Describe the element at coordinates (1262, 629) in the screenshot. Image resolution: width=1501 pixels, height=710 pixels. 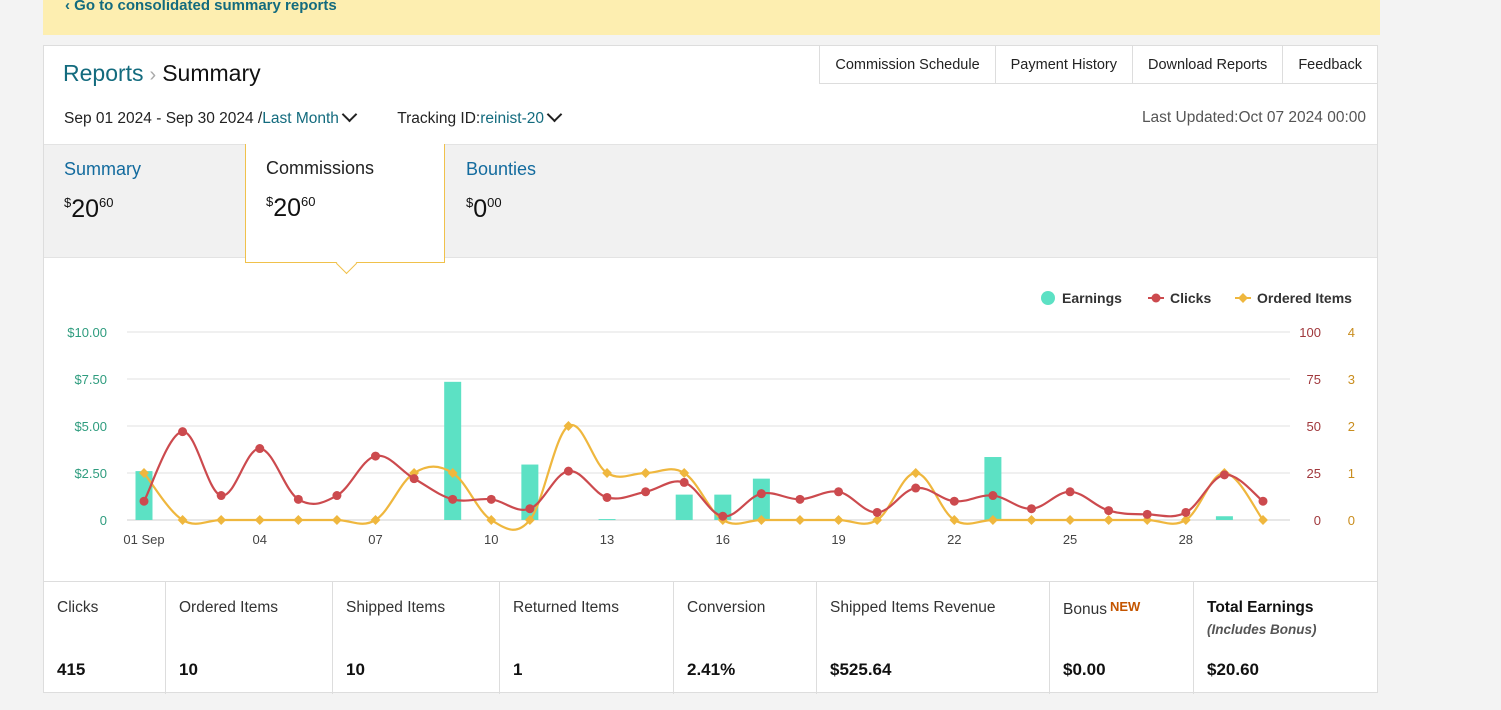
I see `stat-sublabel: (Includes Bonus)` at that location.